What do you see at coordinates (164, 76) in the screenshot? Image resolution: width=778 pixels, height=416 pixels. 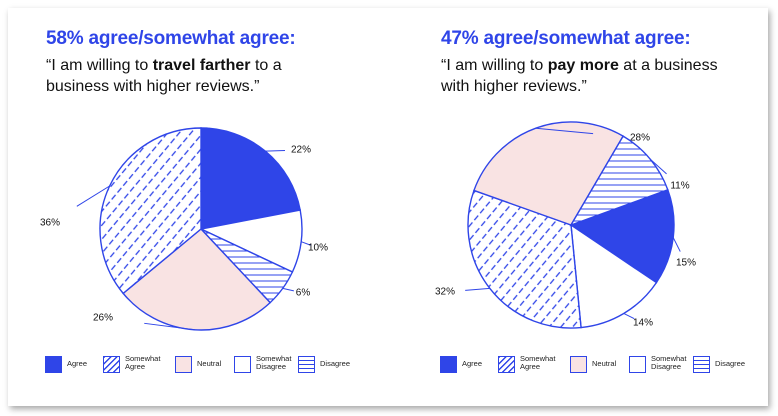 I see `quote-post: to a business with higher reviews.”` at bounding box center [164, 76].